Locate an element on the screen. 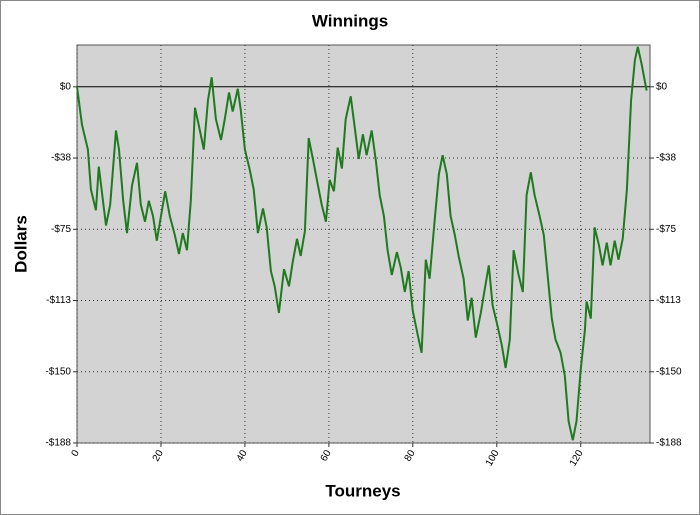 This screenshot has height=515, width=700. y-tick-label-right: $0 is located at coordinates (662, 86).